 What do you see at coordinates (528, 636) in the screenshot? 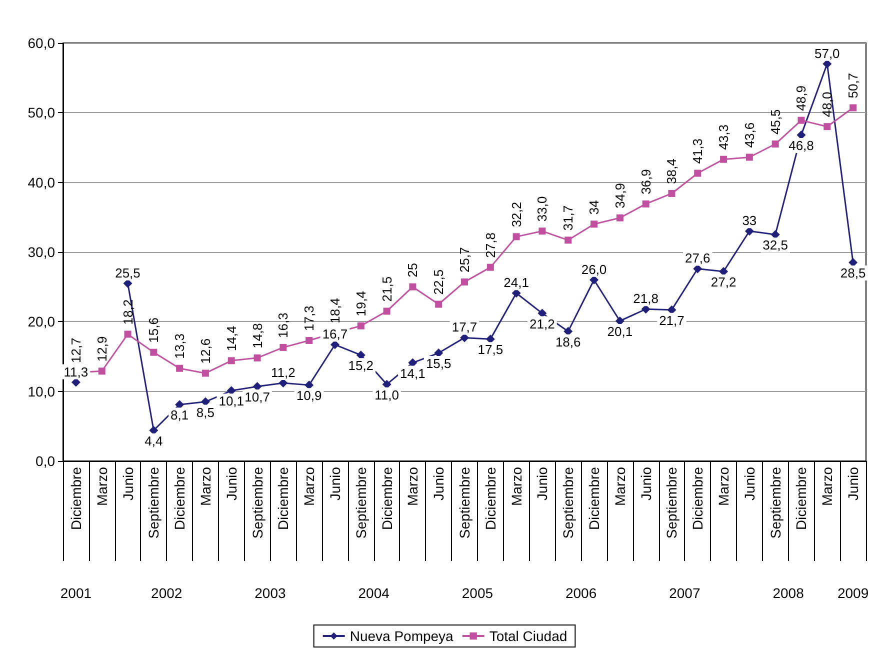
I see `legend-label: Total Ciudad` at bounding box center [528, 636].